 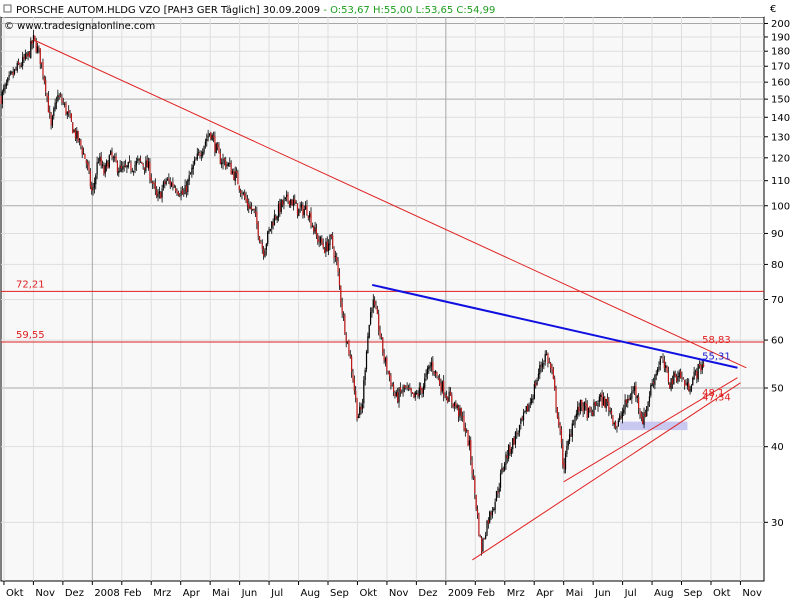 I want to click on y-tick-label: 50, so click(x=777, y=389).